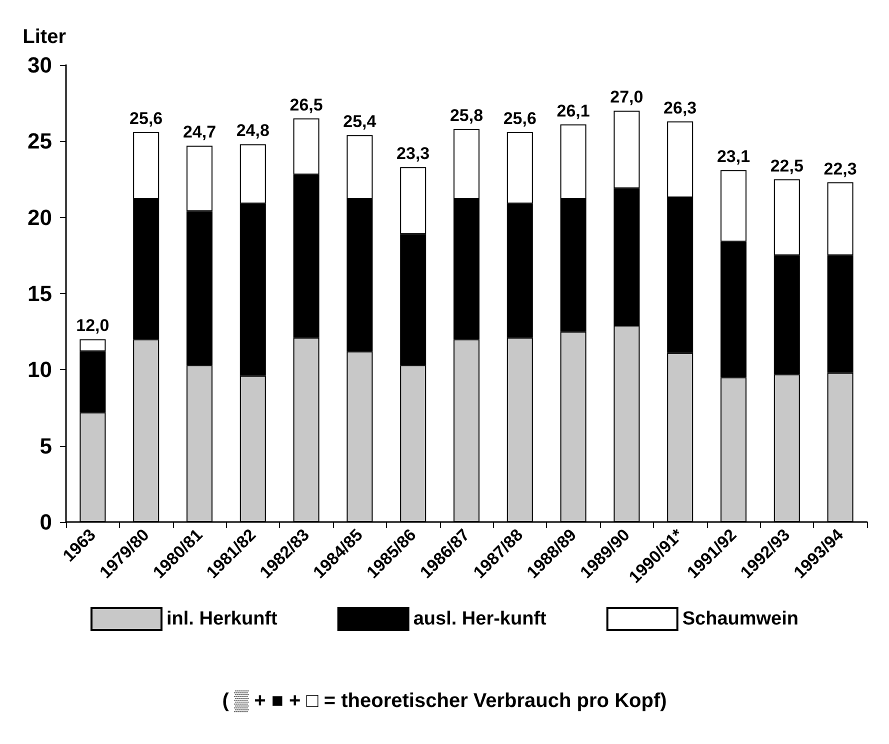 The height and width of the screenshot is (744, 889). I want to click on y-tick-label: 15, so click(40, 293).